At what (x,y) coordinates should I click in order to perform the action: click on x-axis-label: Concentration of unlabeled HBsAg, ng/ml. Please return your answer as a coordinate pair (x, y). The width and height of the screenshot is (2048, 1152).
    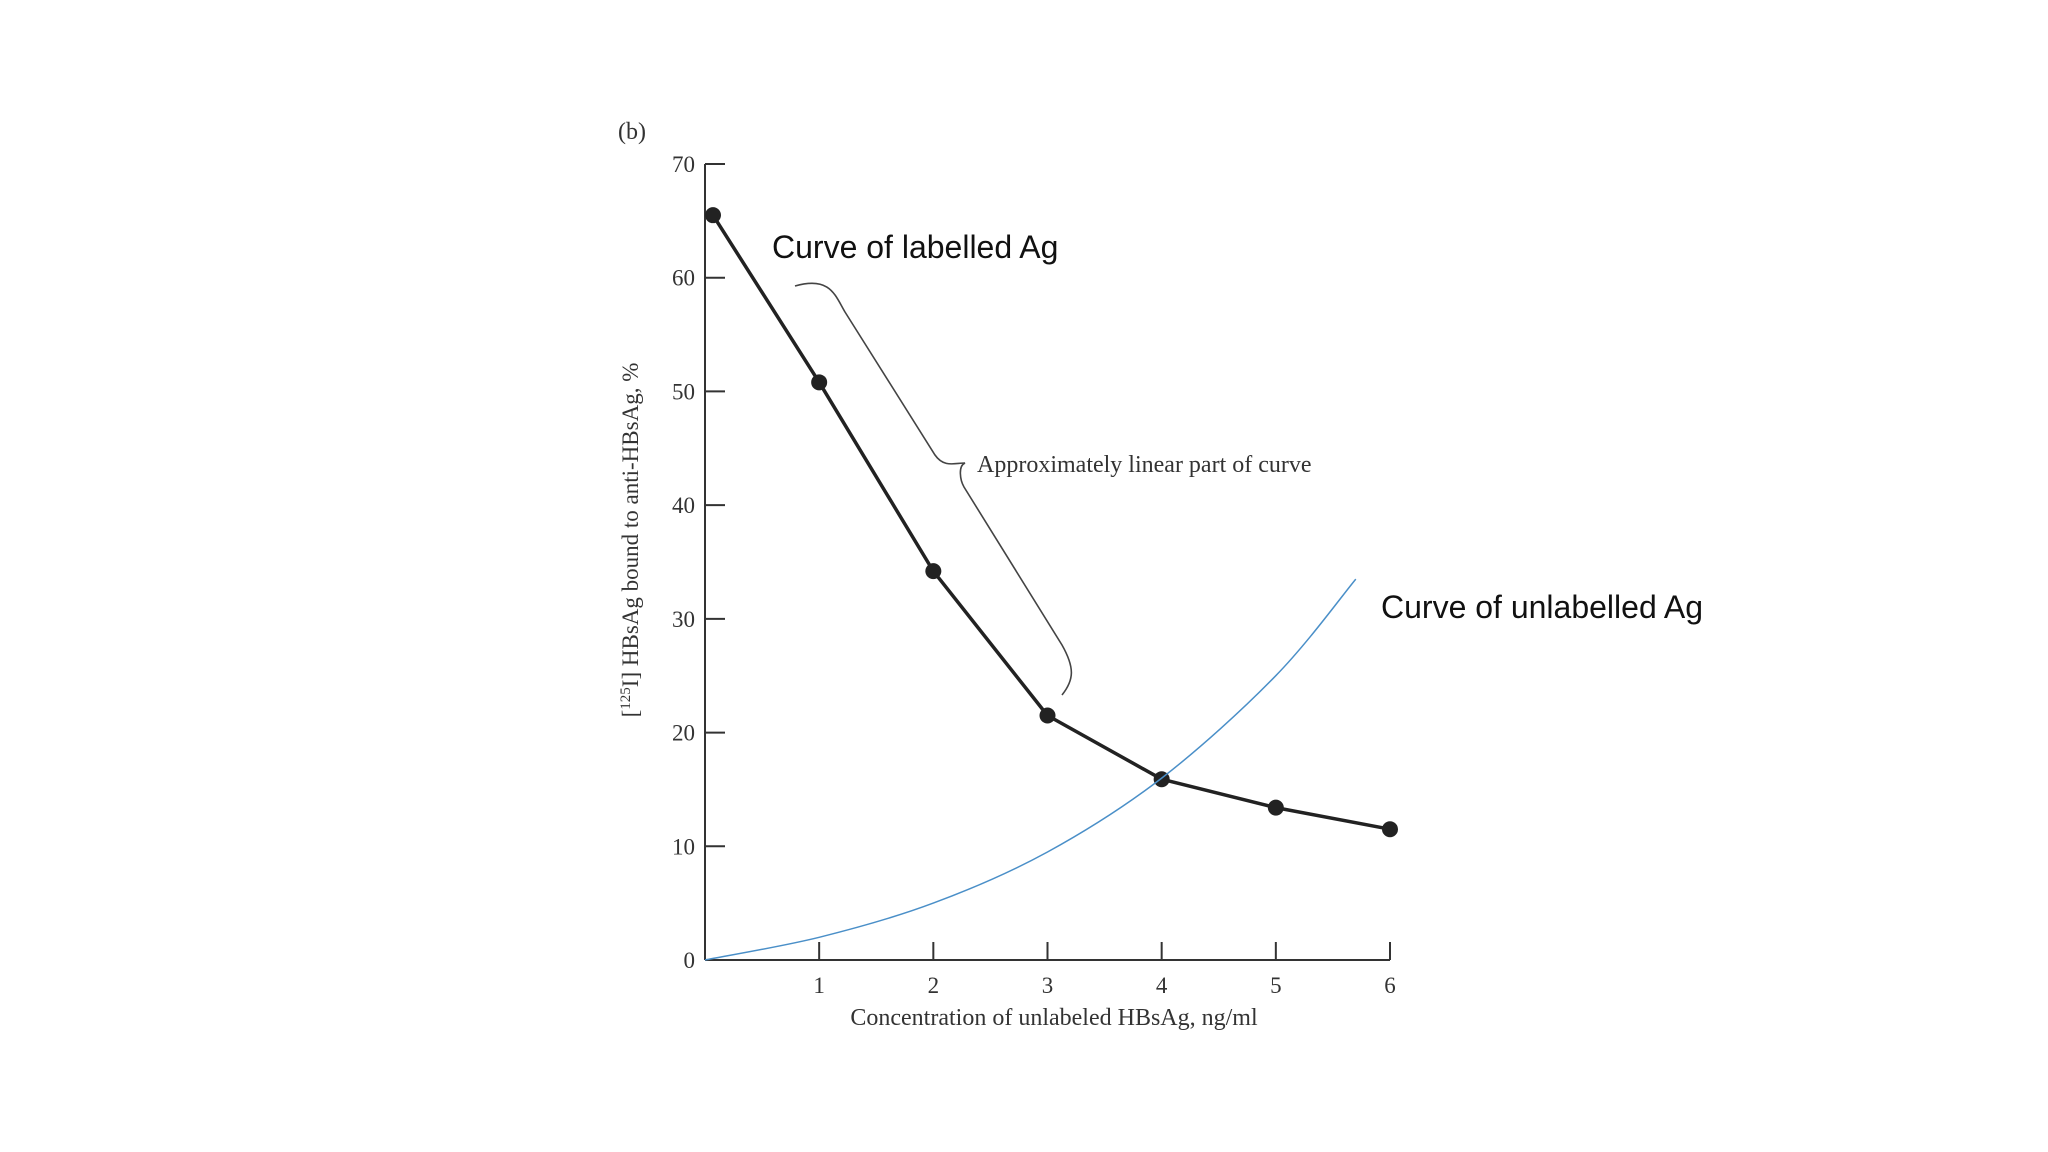
    Looking at the image, I should click on (1054, 1018).